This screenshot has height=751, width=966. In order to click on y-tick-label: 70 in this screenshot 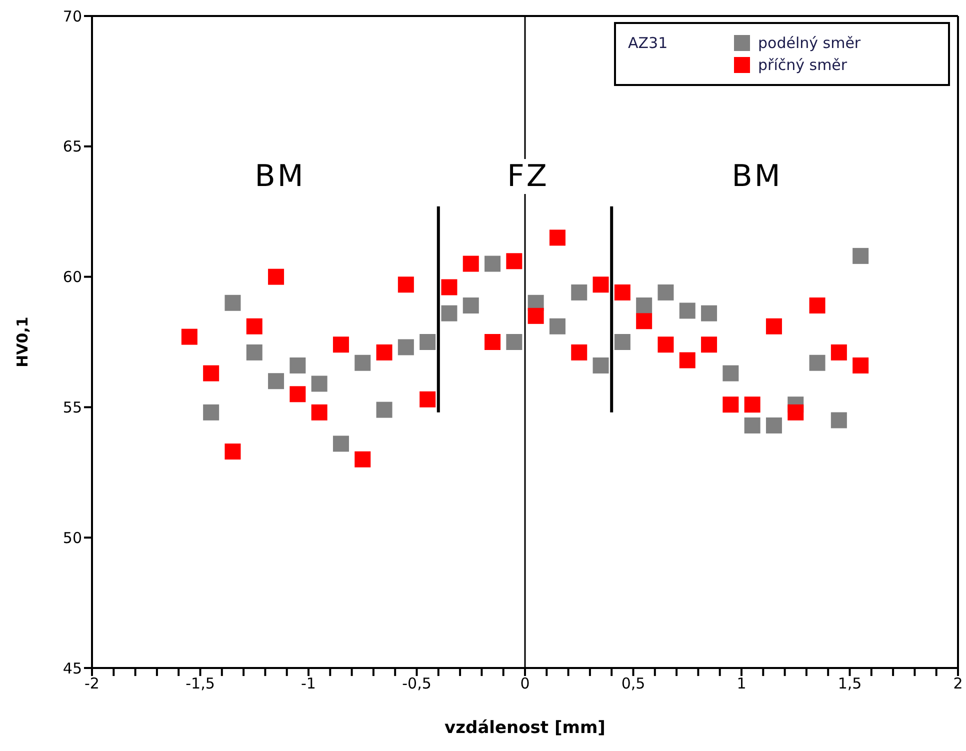, I will do `click(72, 16)`.